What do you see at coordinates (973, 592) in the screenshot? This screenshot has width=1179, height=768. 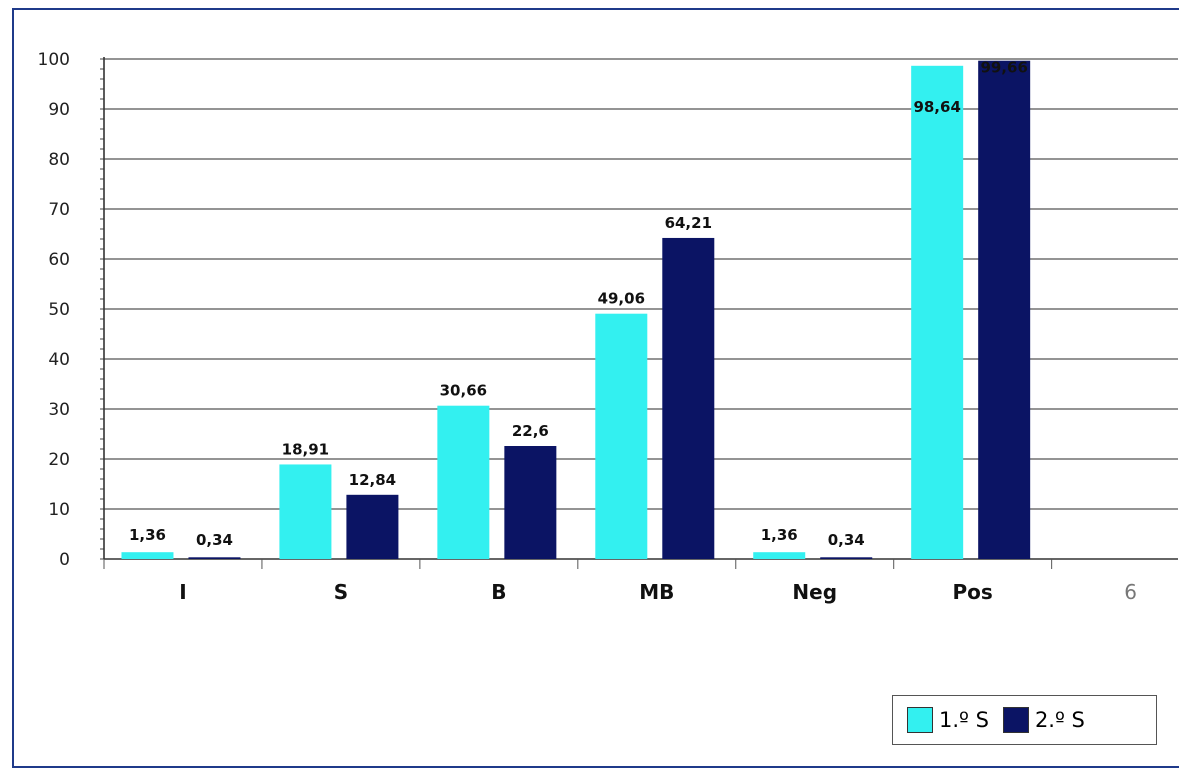 I see `x-tick-label: Pos` at bounding box center [973, 592].